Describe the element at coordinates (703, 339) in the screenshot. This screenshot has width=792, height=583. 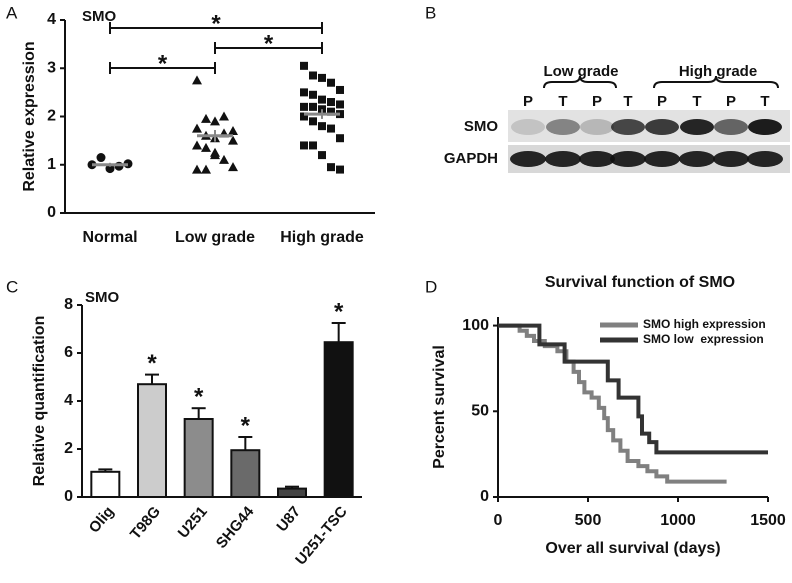
I see `legend-label: SMO low expression` at that location.